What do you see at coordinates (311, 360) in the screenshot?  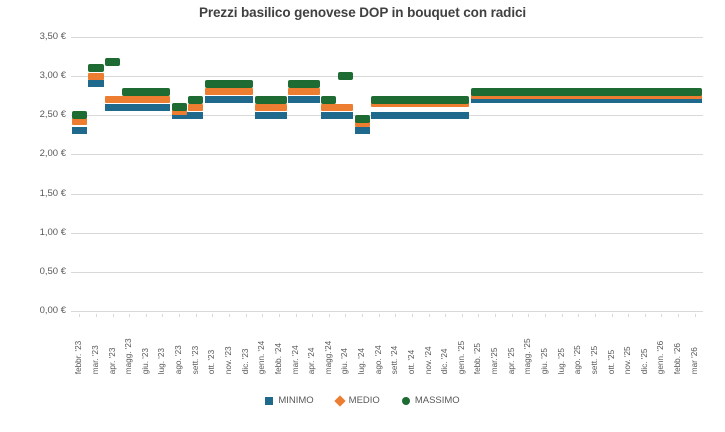 I see `x-axis-tick-label: apr. '24` at bounding box center [311, 360].